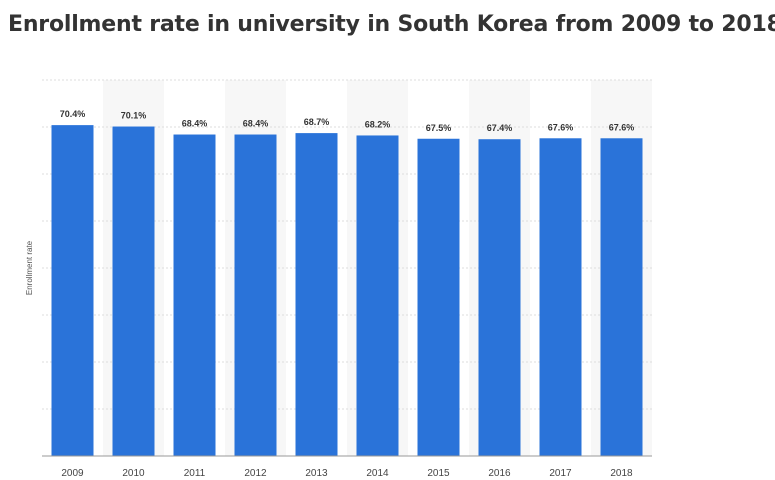  Describe the element at coordinates (500, 128) in the screenshot. I see `bar-value-label: 67.4%` at that location.